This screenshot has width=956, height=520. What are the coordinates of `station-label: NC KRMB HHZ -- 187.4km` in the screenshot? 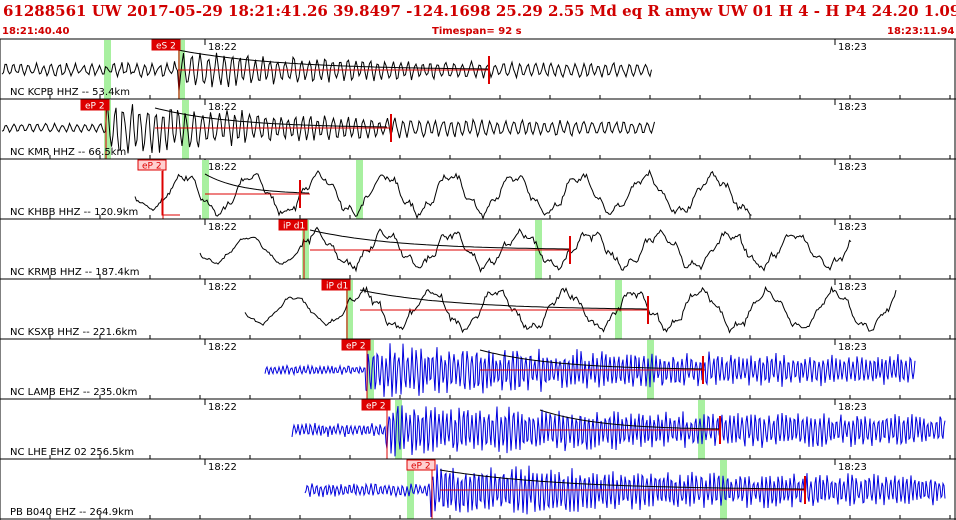 It's located at (74, 272).